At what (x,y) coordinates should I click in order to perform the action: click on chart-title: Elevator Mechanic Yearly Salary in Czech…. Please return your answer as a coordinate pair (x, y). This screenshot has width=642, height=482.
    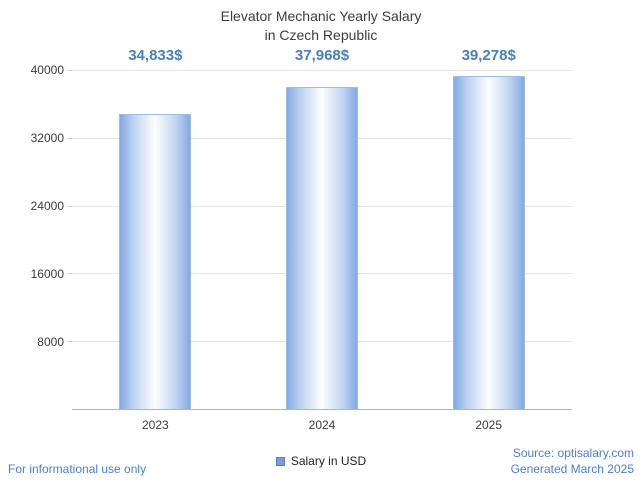
    Looking at the image, I should click on (321, 26).